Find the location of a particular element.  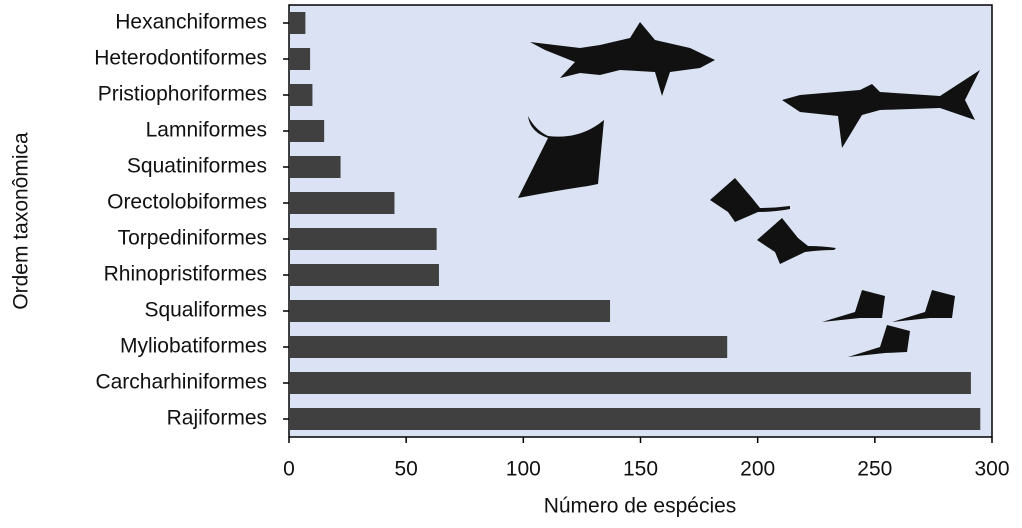

y-tick-label: Torpediniformes is located at coordinates (192, 238).